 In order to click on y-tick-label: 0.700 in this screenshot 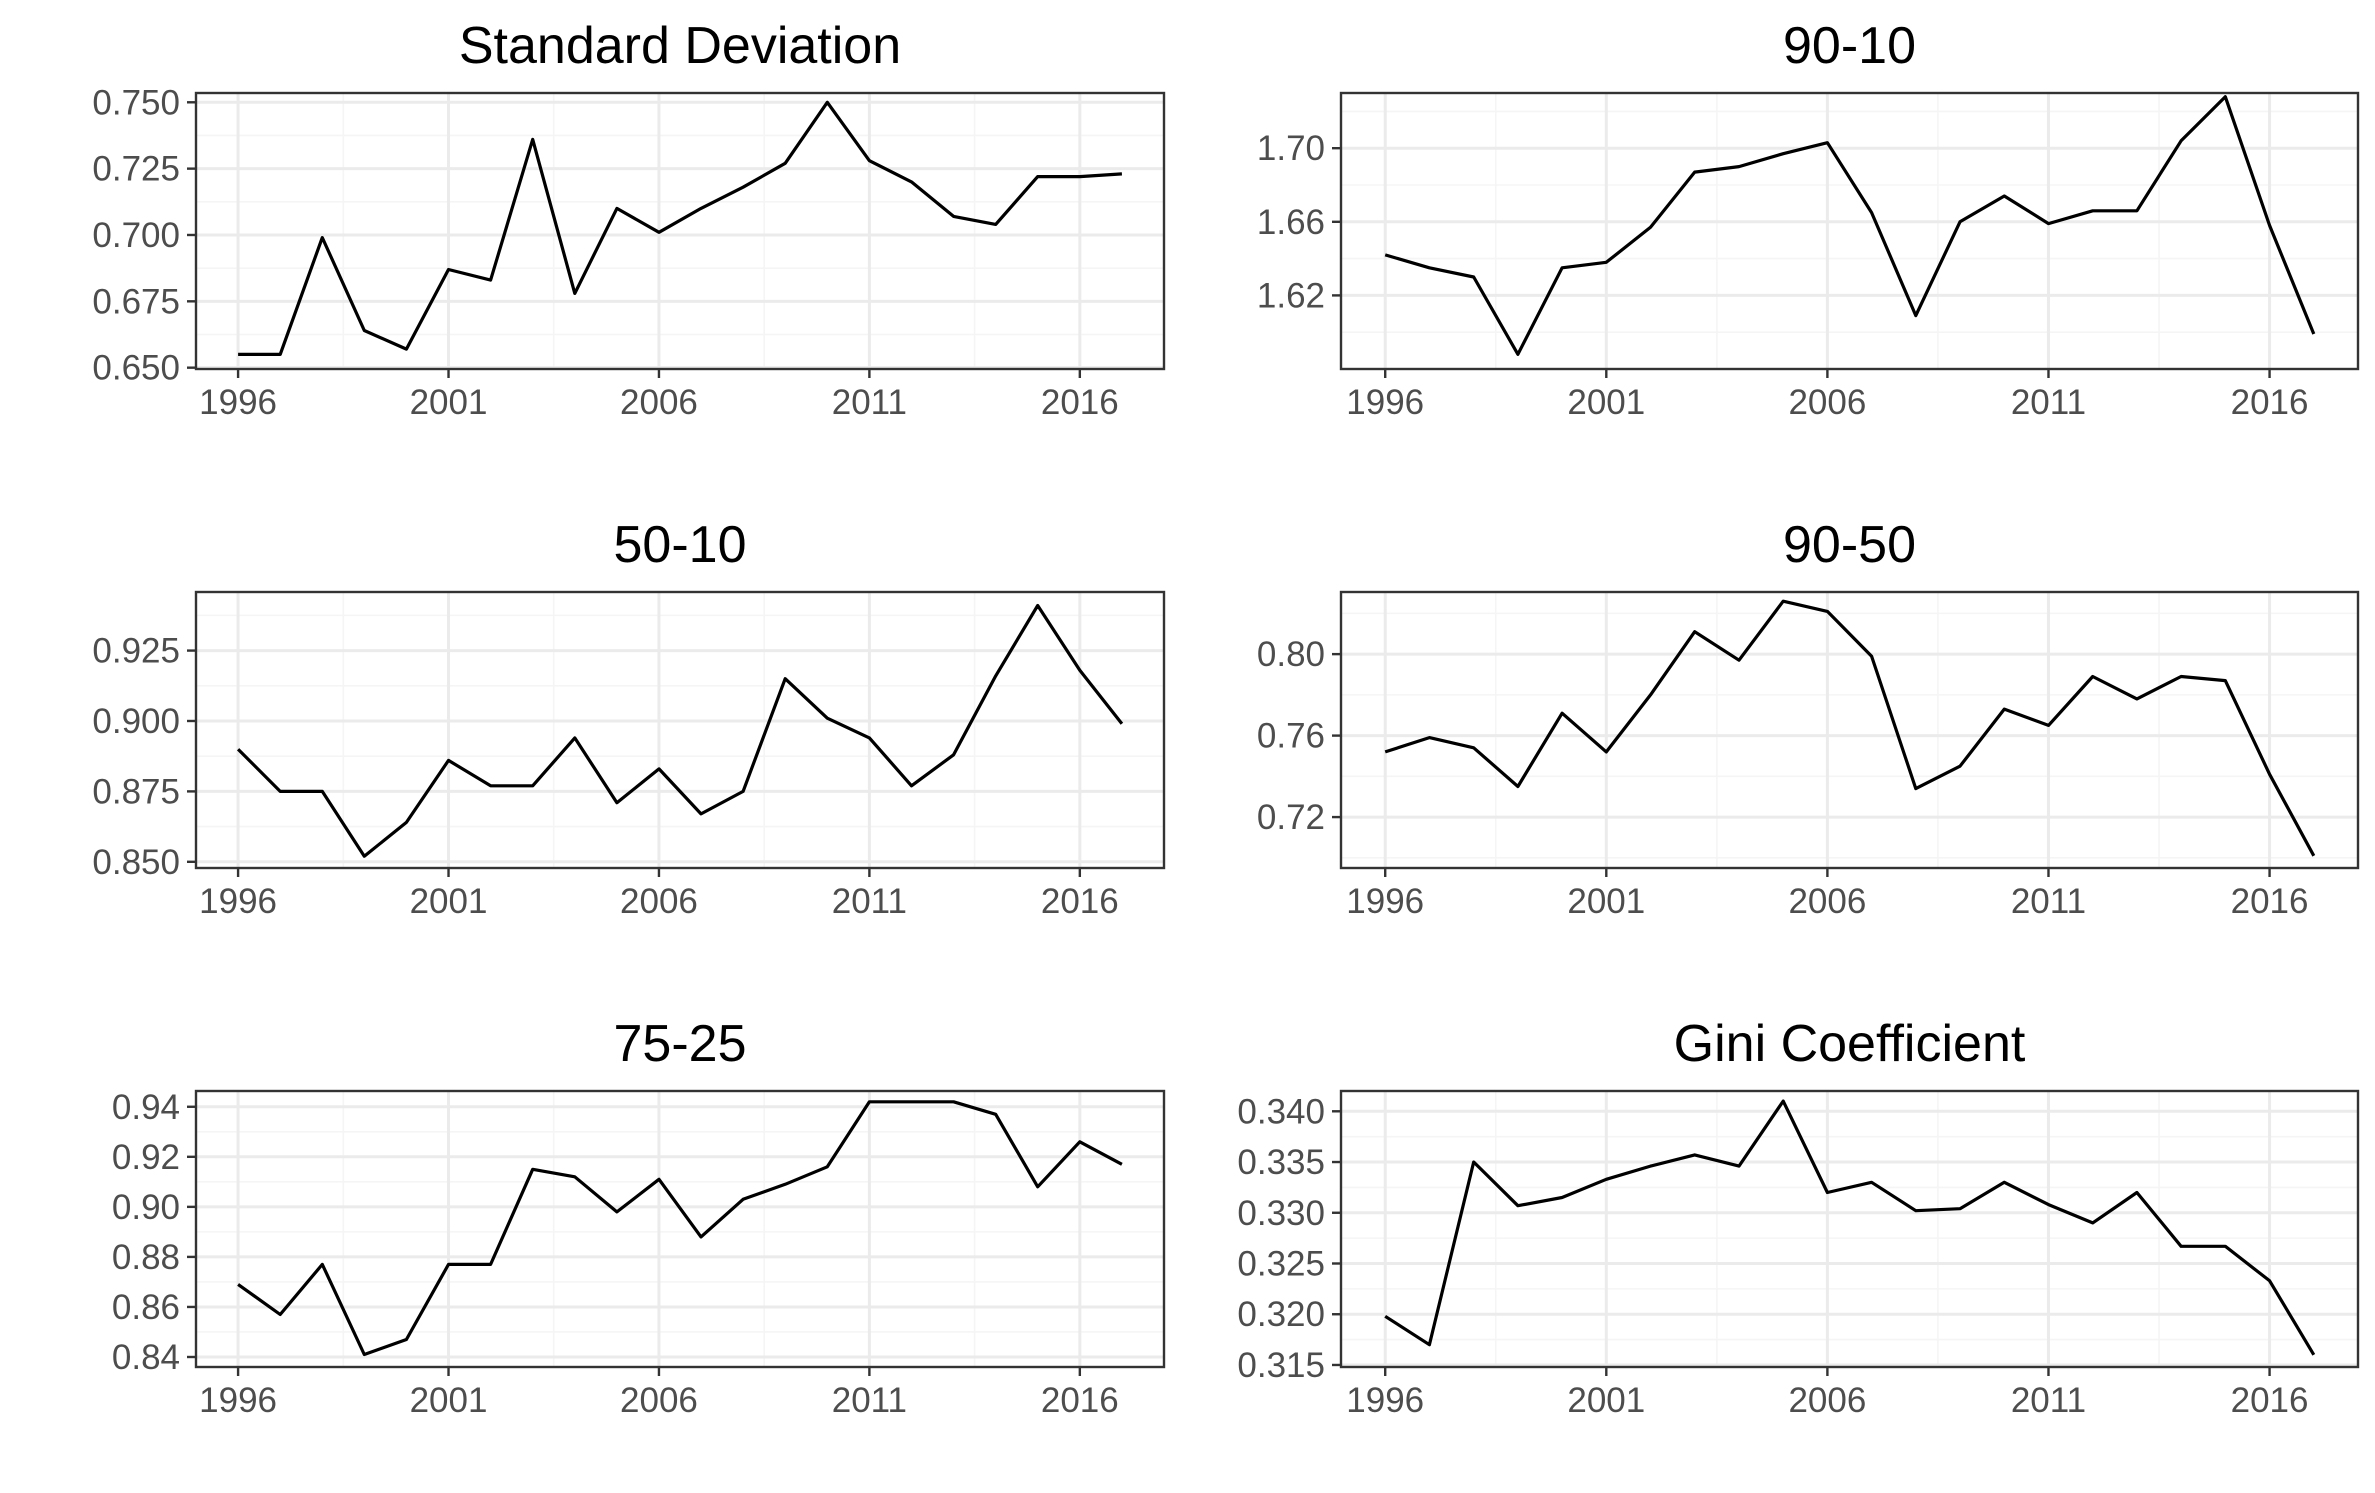, I will do `click(136, 235)`.